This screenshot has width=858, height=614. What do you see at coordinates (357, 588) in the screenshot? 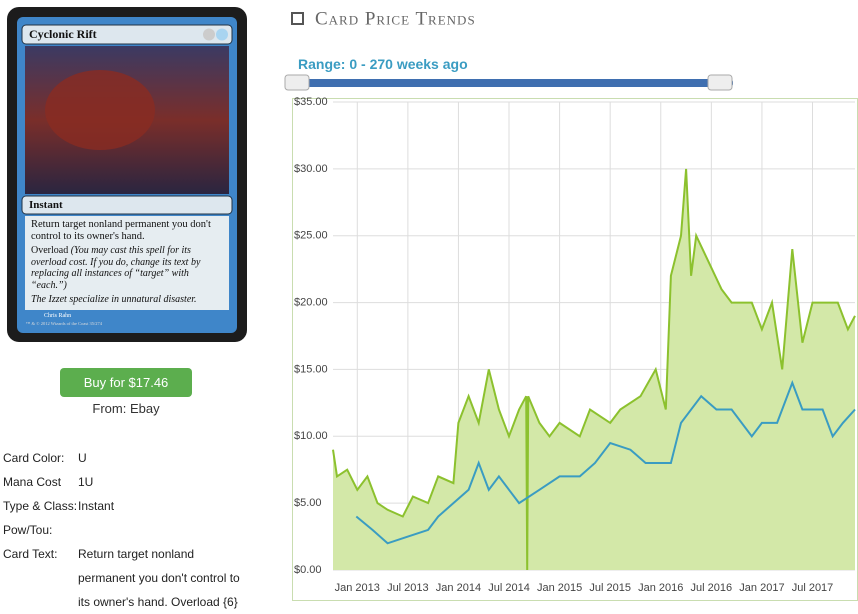
I see `x-tick-label: Jan 2013` at bounding box center [357, 588].